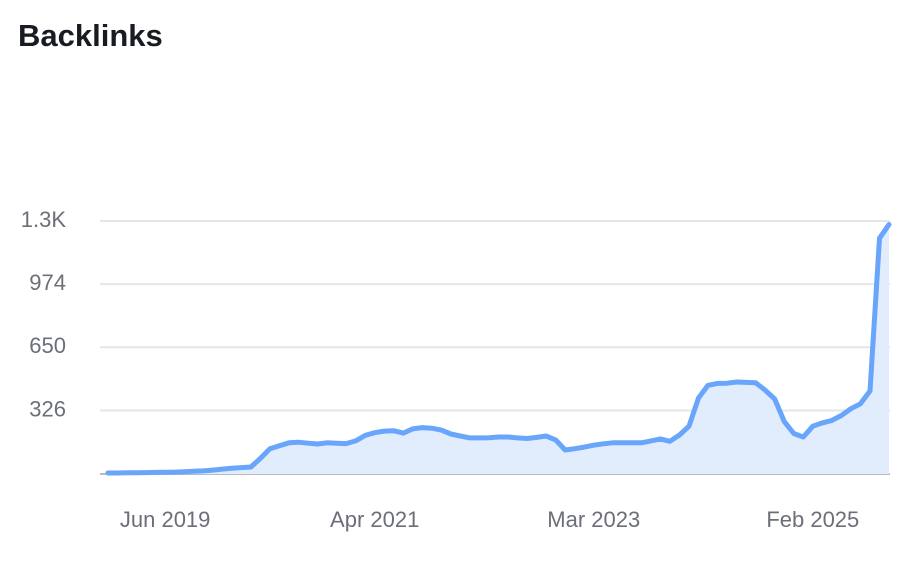 The height and width of the screenshot is (574, 898). Describe the element at coordinates (90, 35) in the screenshot. I see `chart-title: Backlinks` at that location.